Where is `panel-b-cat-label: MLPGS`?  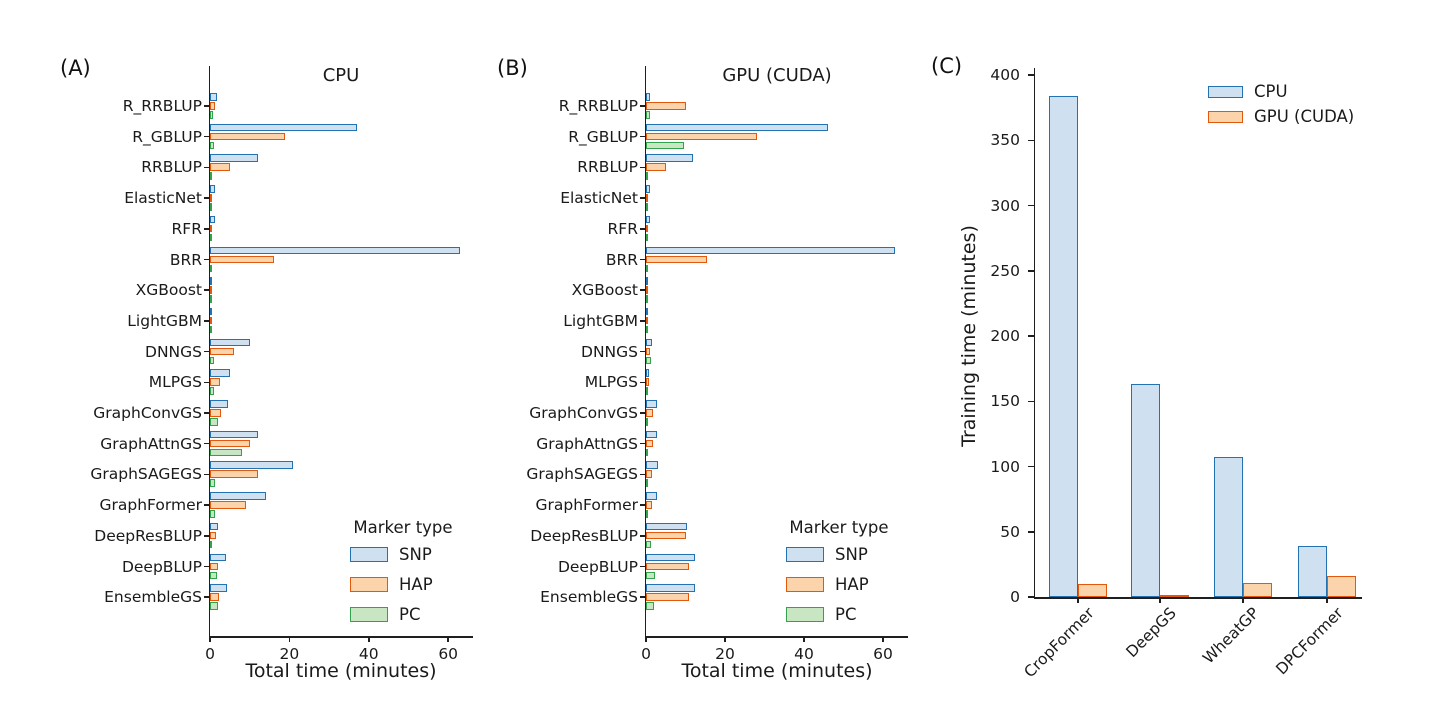
panel-b-cat-label: MLPGS is located at coordinates (611, 382).